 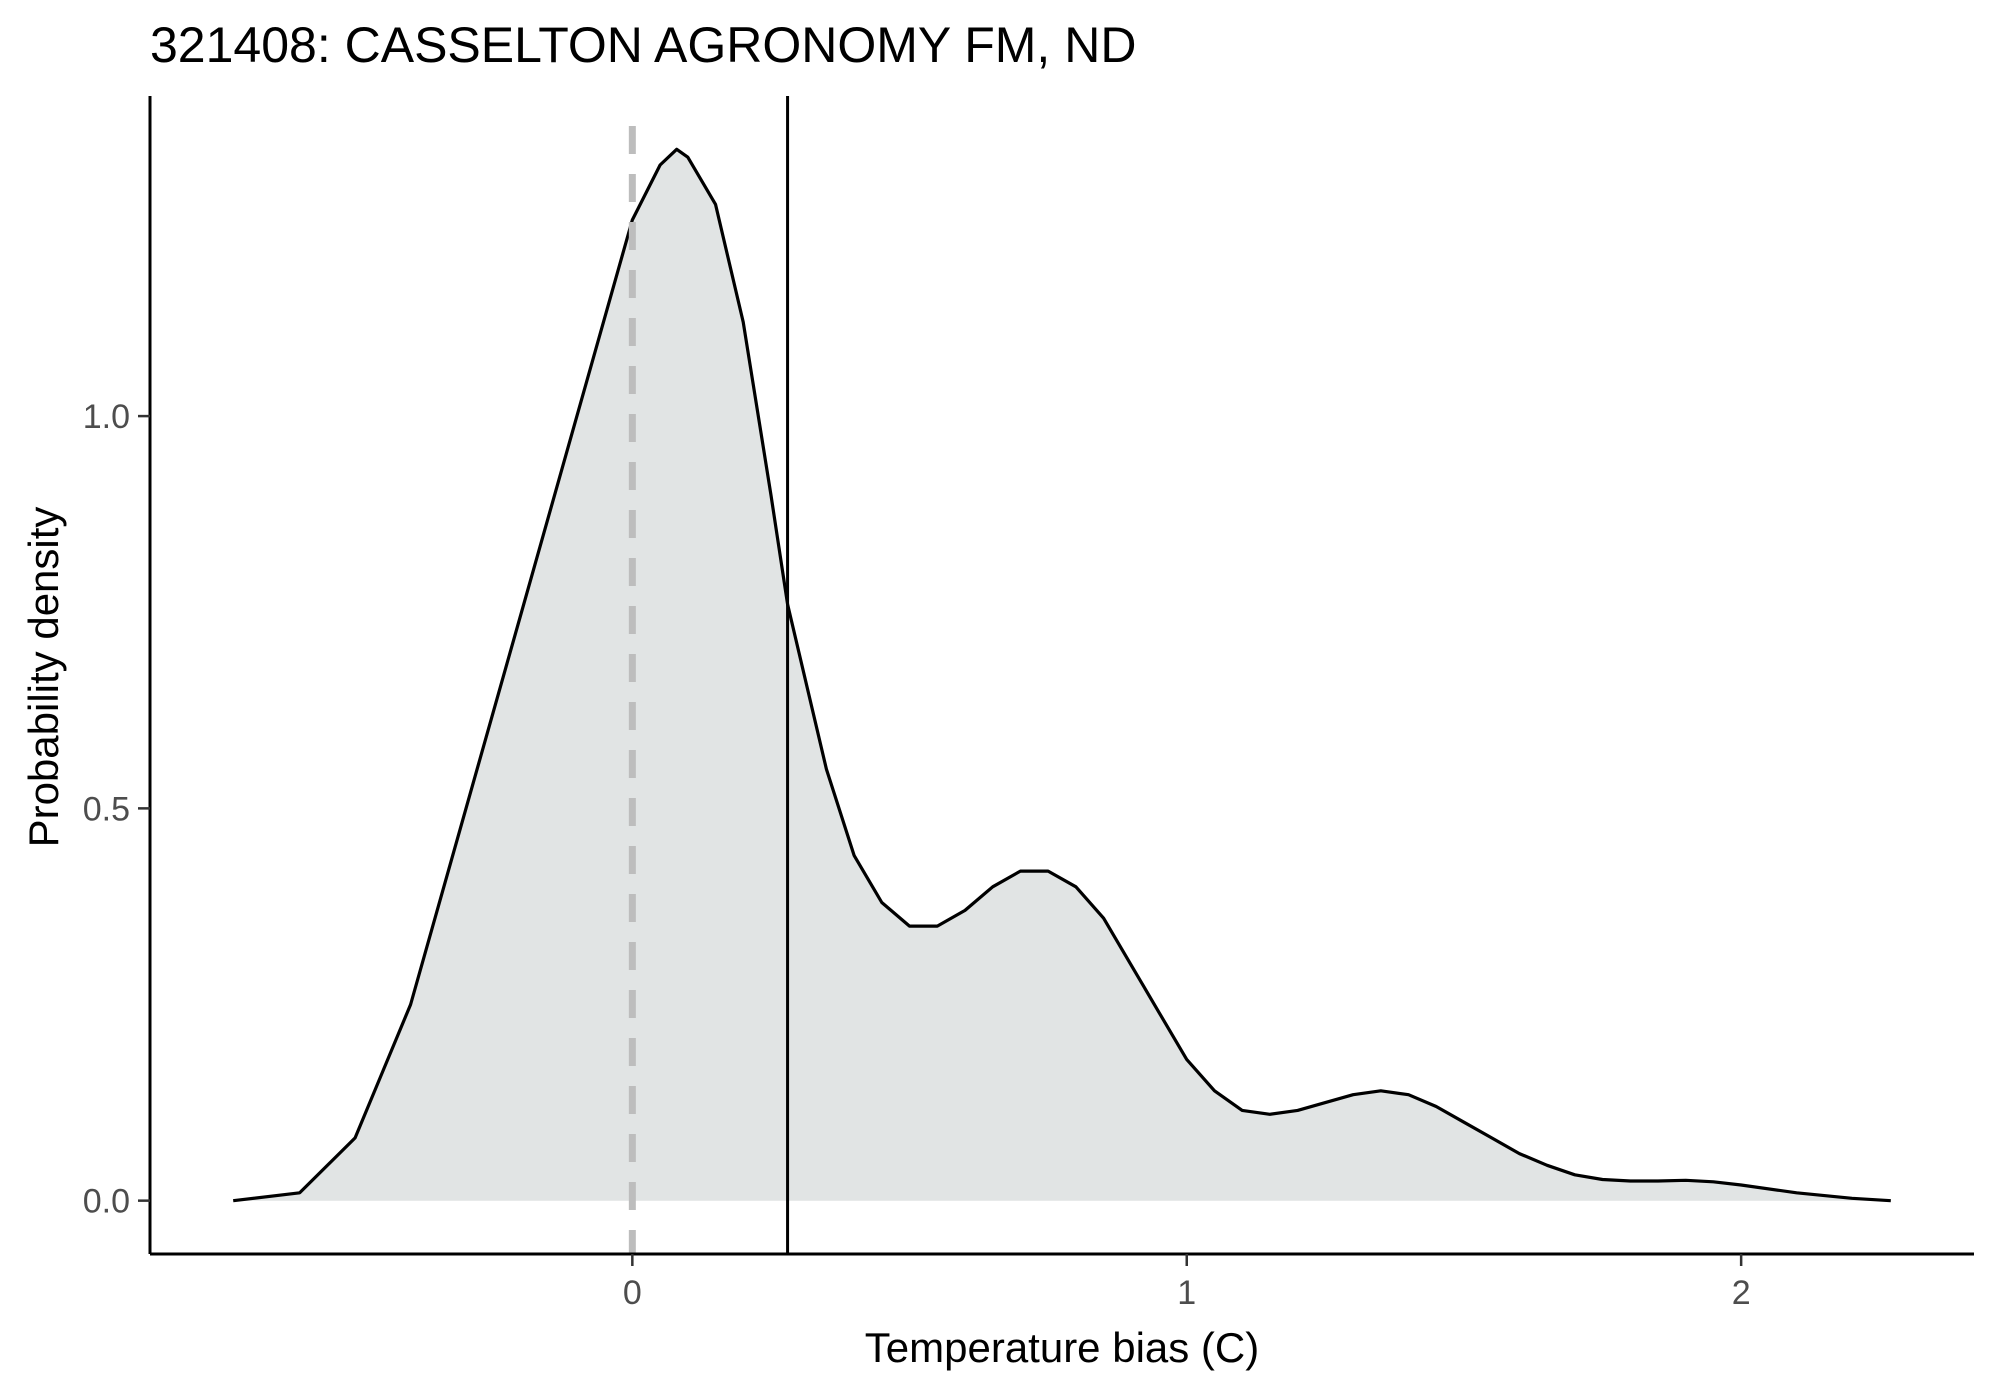 I want to click on y-tick-label: 1.0, so click(x=106, y=417).